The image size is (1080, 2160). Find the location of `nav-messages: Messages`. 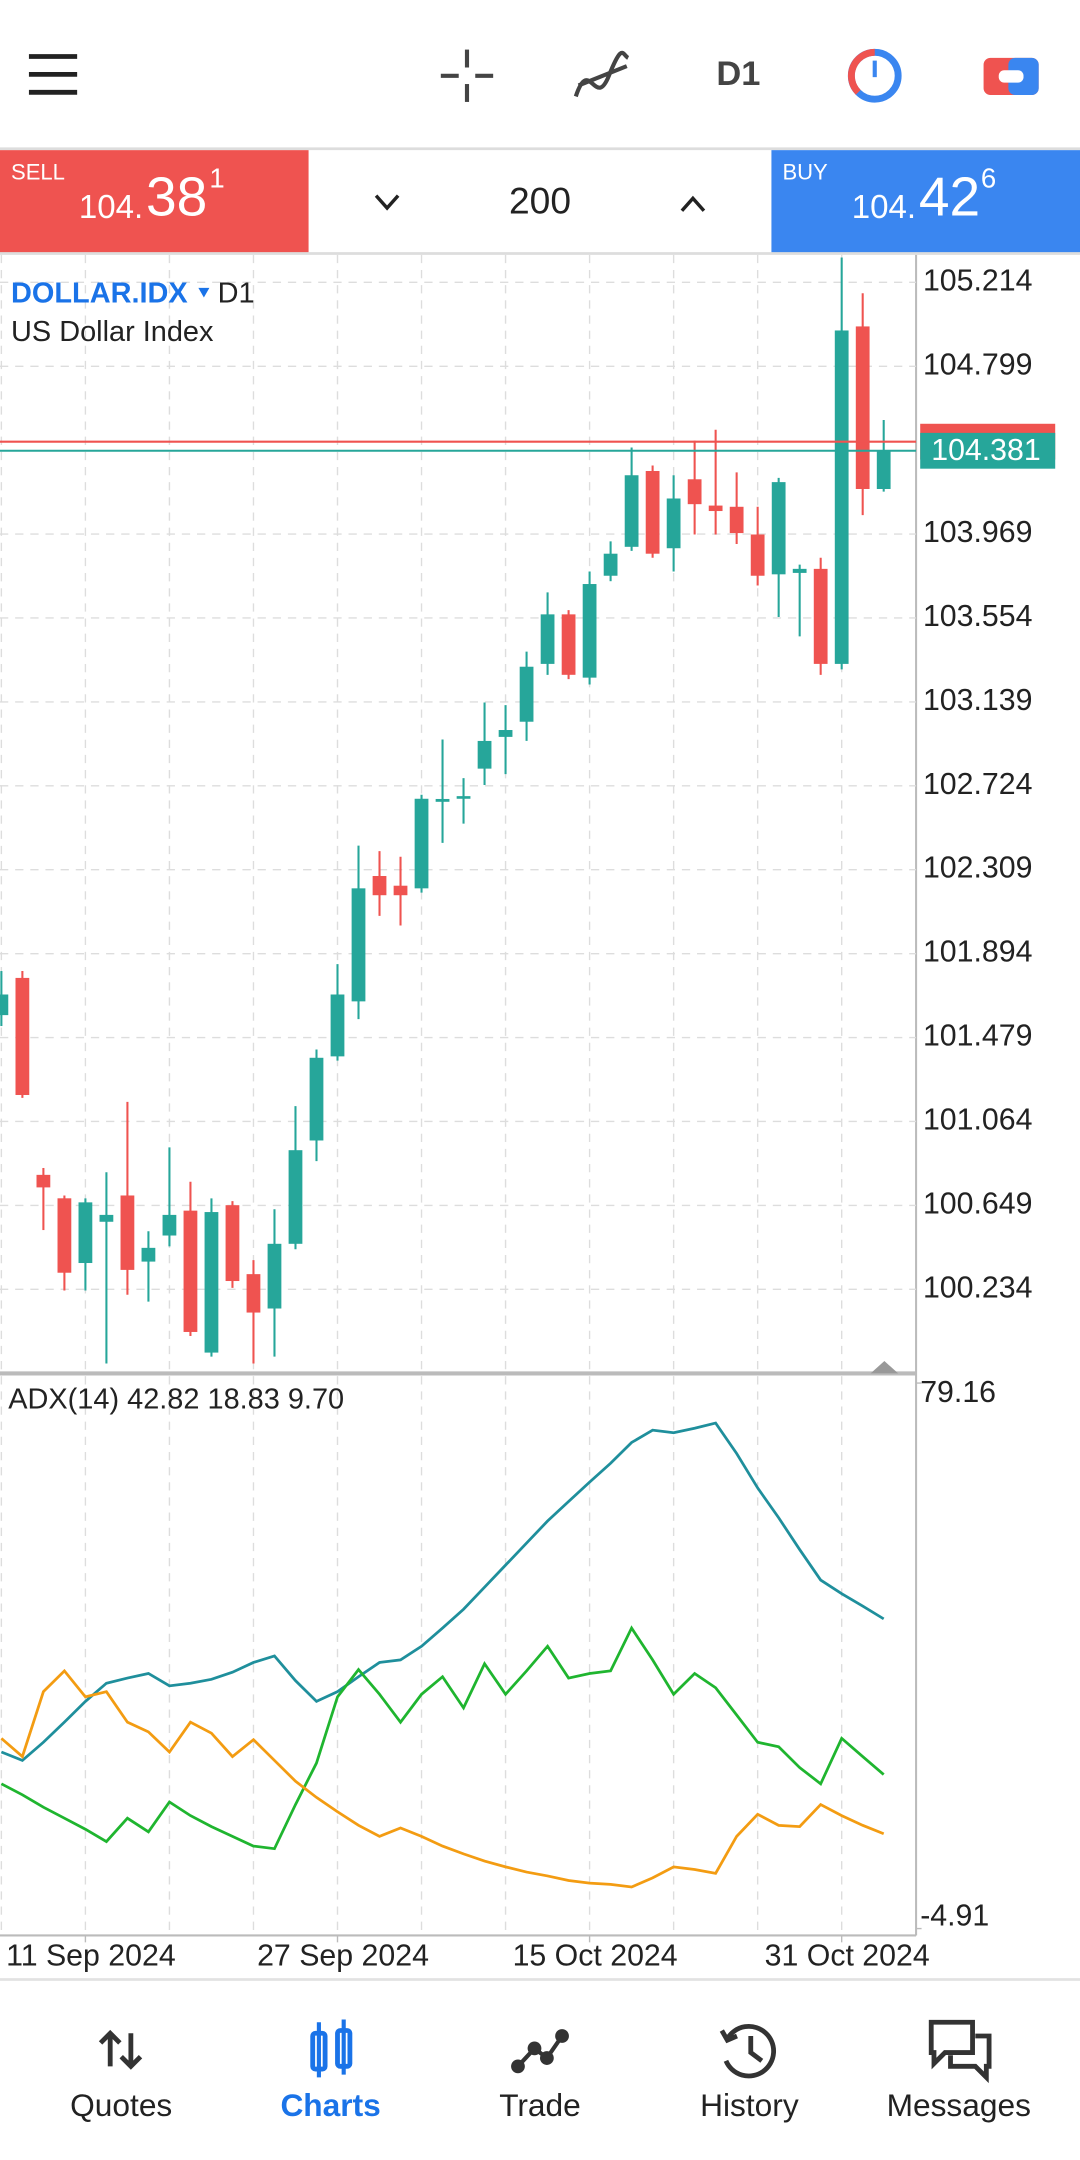

nav-messages: Messages is located at coordinates (959, 2071).